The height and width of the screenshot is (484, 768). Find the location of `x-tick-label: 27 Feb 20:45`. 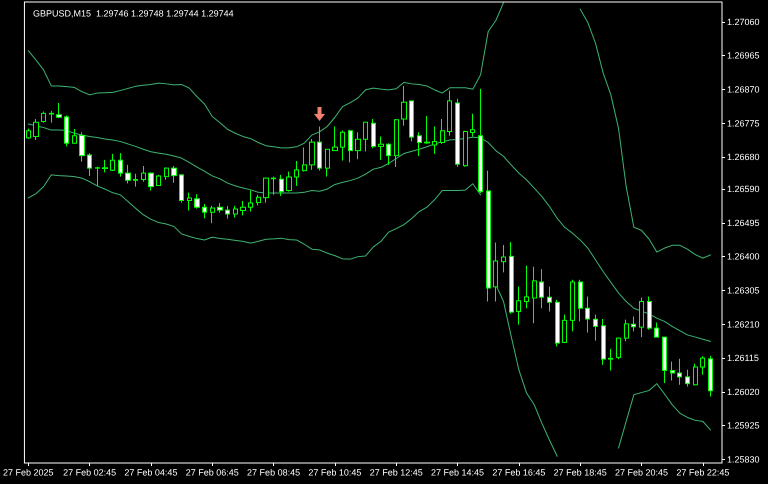

x-tick-label: 27 Feb 20:45 is located at coordinates (641, 473).